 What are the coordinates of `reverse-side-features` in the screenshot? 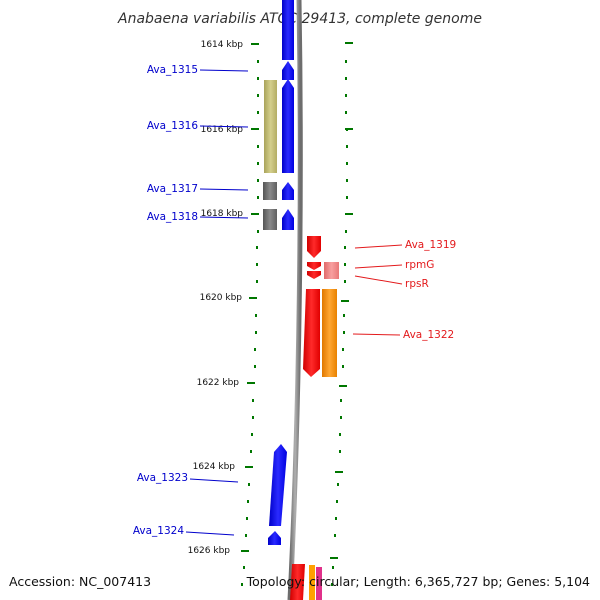 It's located at (324, 431).